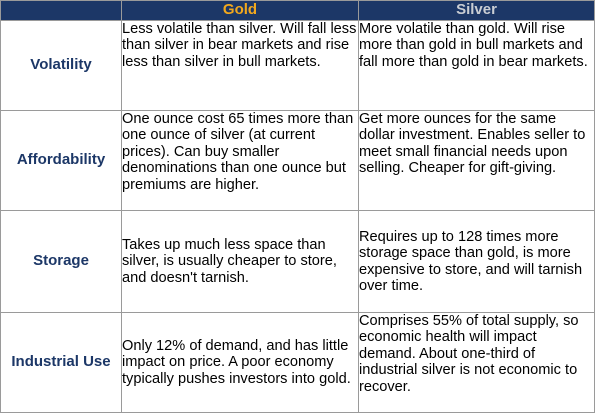 This screenshot has width=595, height=413. What do you see at coordinates (61, 160) in the screenshot?
I see `row-label-affordability: Affordability` at bounding box center [61, 160].